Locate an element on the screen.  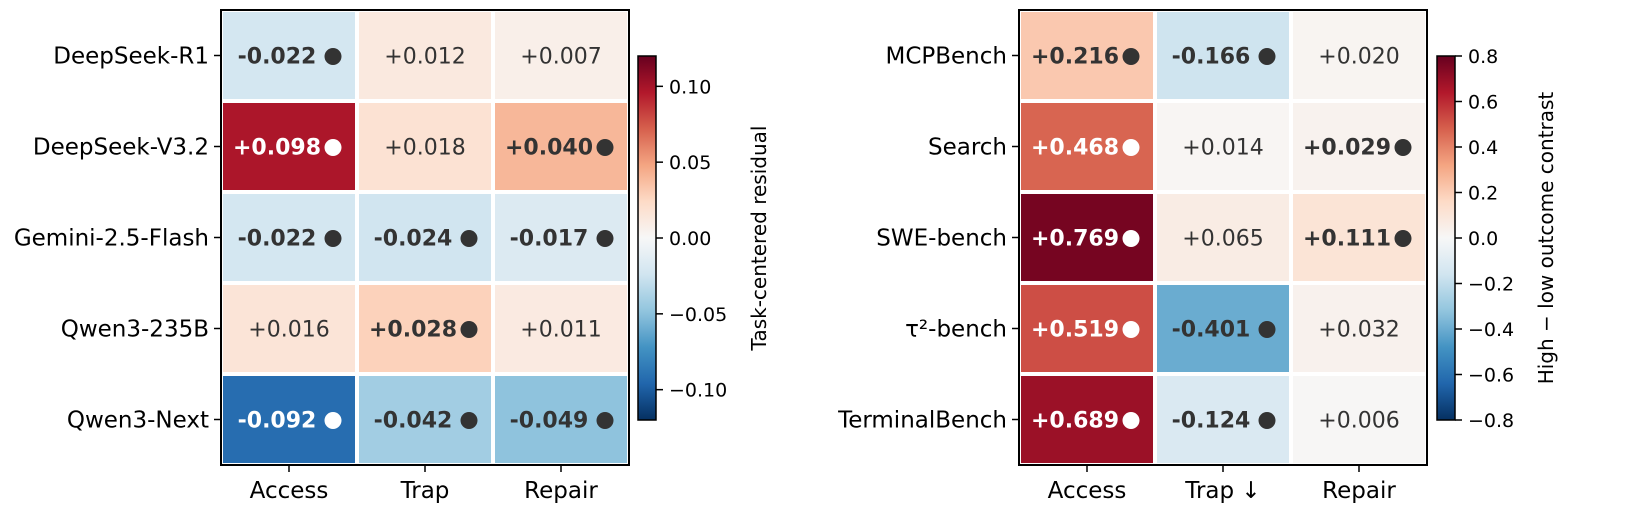
cell-value-label: -0.024 is located at coordinates (413, 239).